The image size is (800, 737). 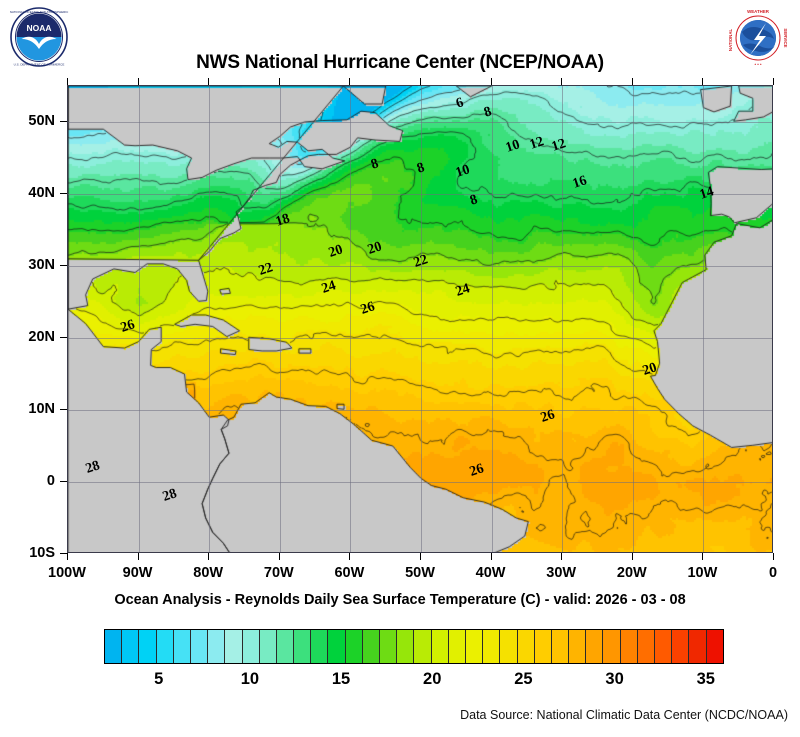 What do you see at coordinates (42, 553) in the screenshot?
I see `y-axis-label: 10S` at bounding box center [42, 553].